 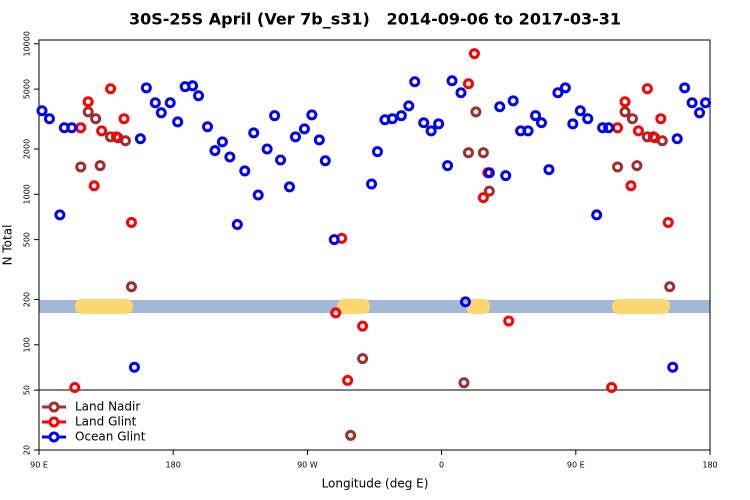 I want to click on ocean-strip, so click(x=374, y=306).